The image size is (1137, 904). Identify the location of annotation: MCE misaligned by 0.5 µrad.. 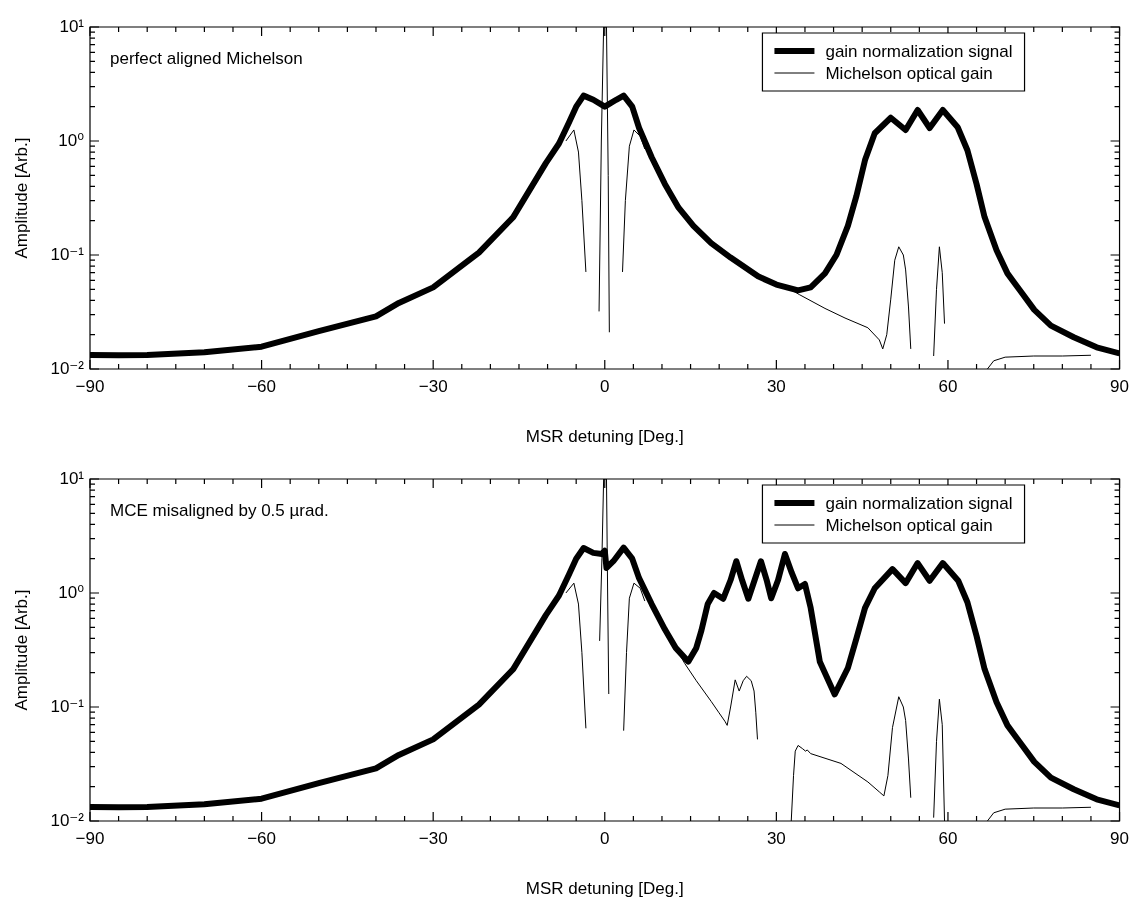
(219, 510).